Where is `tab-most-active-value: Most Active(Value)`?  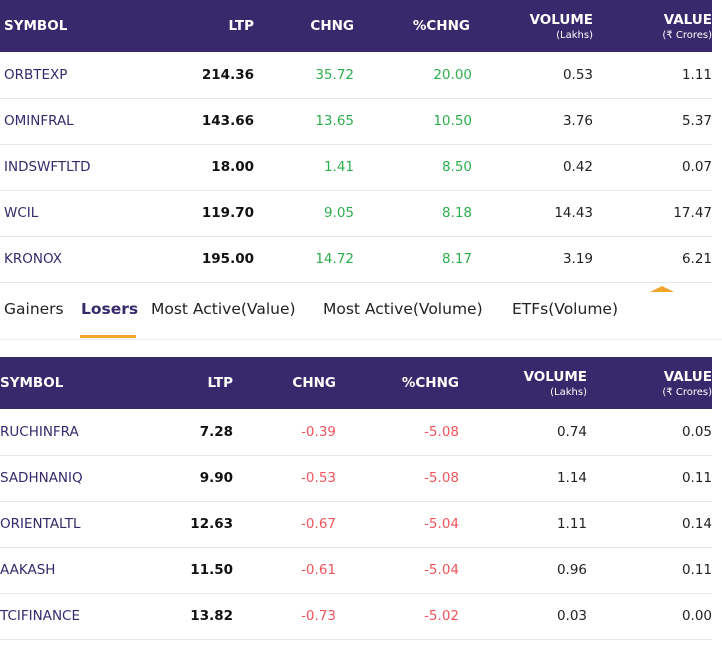 tab-most-active-value: Most Active(Value) is located at coordinates (223, 309).